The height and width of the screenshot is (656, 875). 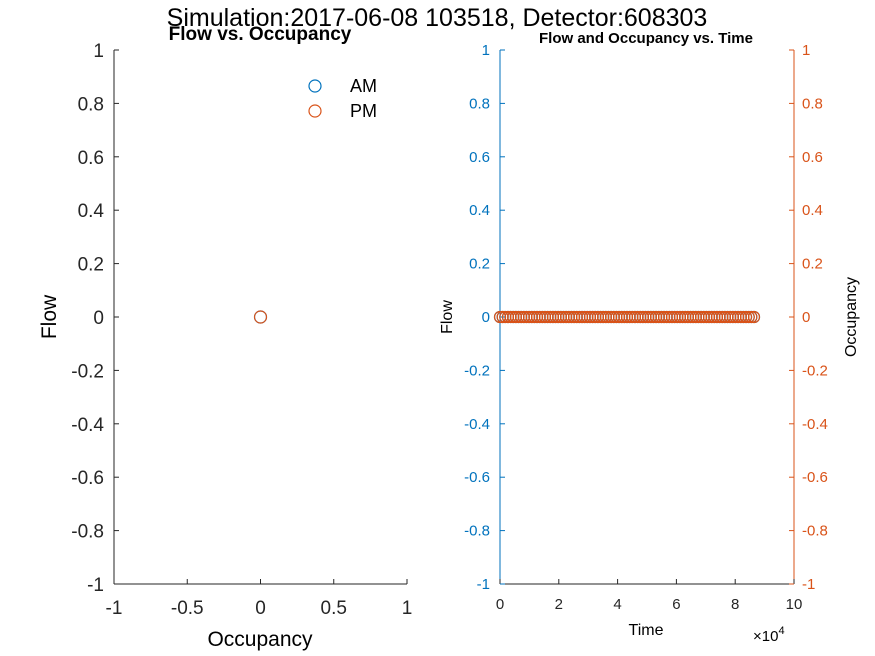 What do you see at coordinates (812, 157) in the screenshot?
I see `right-y-tick-label: 0.6` at bounding box center [812, 157].